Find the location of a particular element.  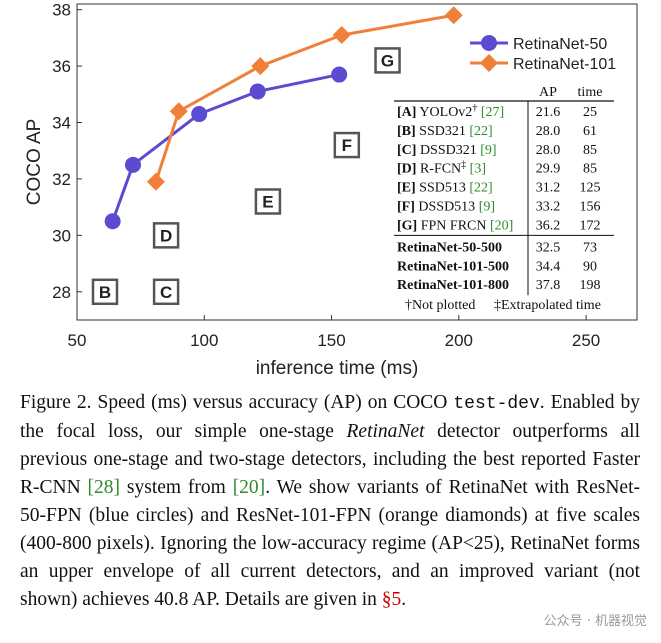

boxed-label-frame-g is located at coordinates (387, 60).